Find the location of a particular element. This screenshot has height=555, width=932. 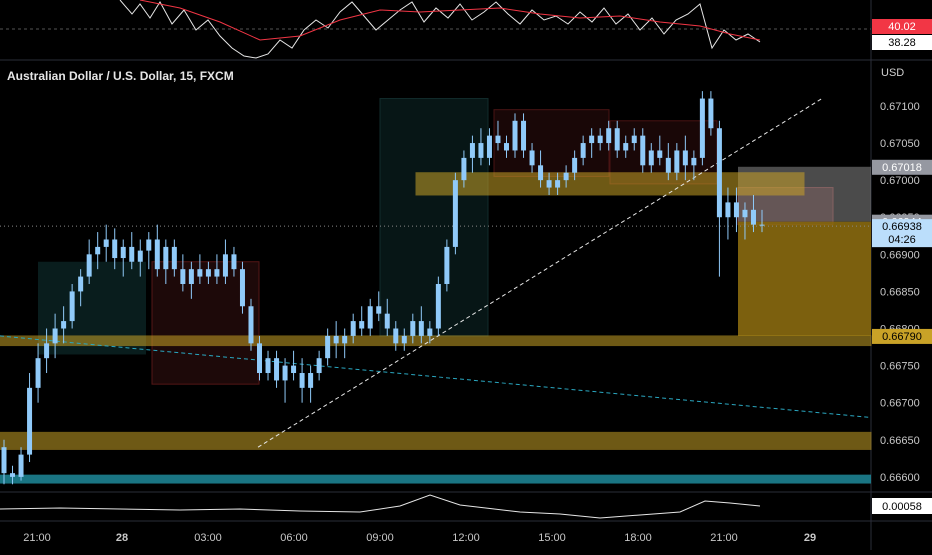

price-badge-value: 0.66790 is located at coordinates (902, 337).